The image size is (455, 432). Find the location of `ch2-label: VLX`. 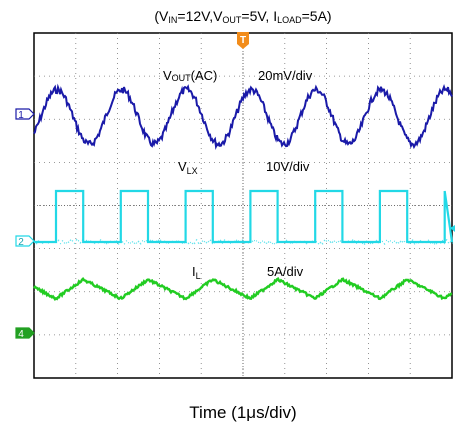

ch2-label: VLX is located at coordinates (188, 167).